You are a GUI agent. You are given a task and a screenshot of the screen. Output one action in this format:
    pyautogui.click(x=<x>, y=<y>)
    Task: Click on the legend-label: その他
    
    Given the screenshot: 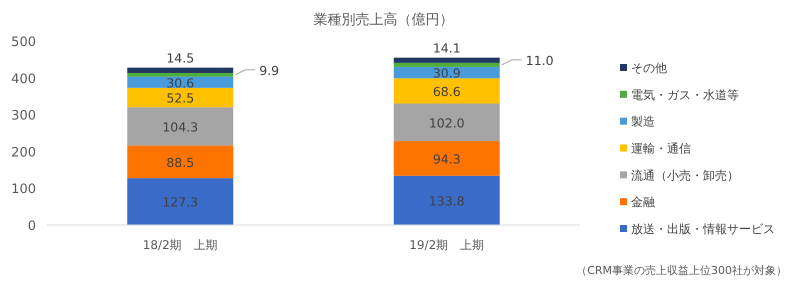 What is the action you would take?
    pyautogui.click(x=649, y=68)
    